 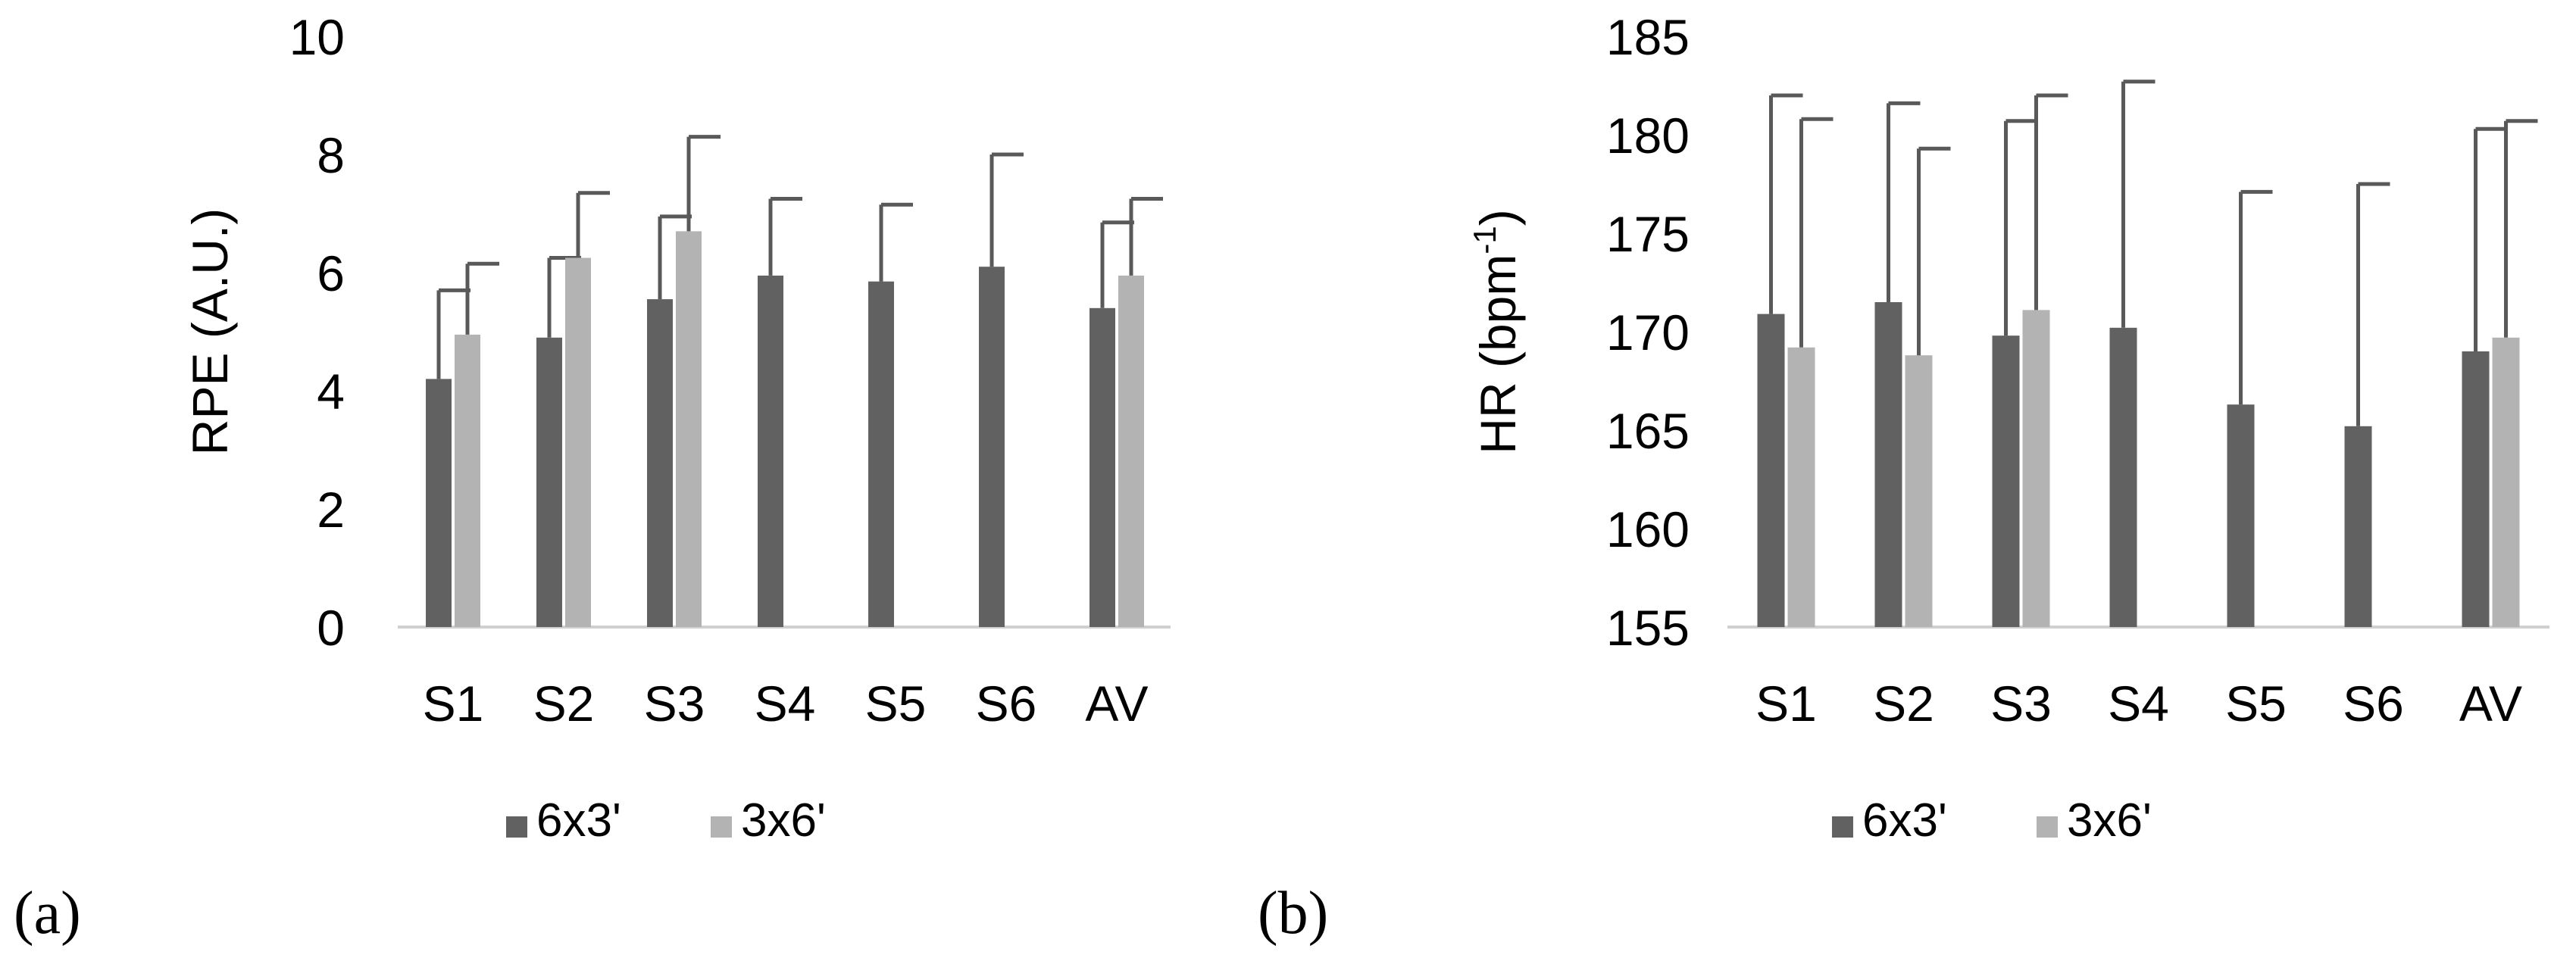 I want to click on y-tick-label: 6, so click(x=331, y=273).